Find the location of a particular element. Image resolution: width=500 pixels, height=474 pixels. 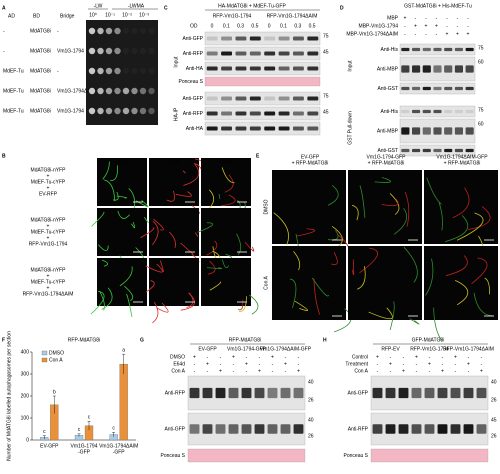

mw-marker: 60 is located at coordinates (481, 124).